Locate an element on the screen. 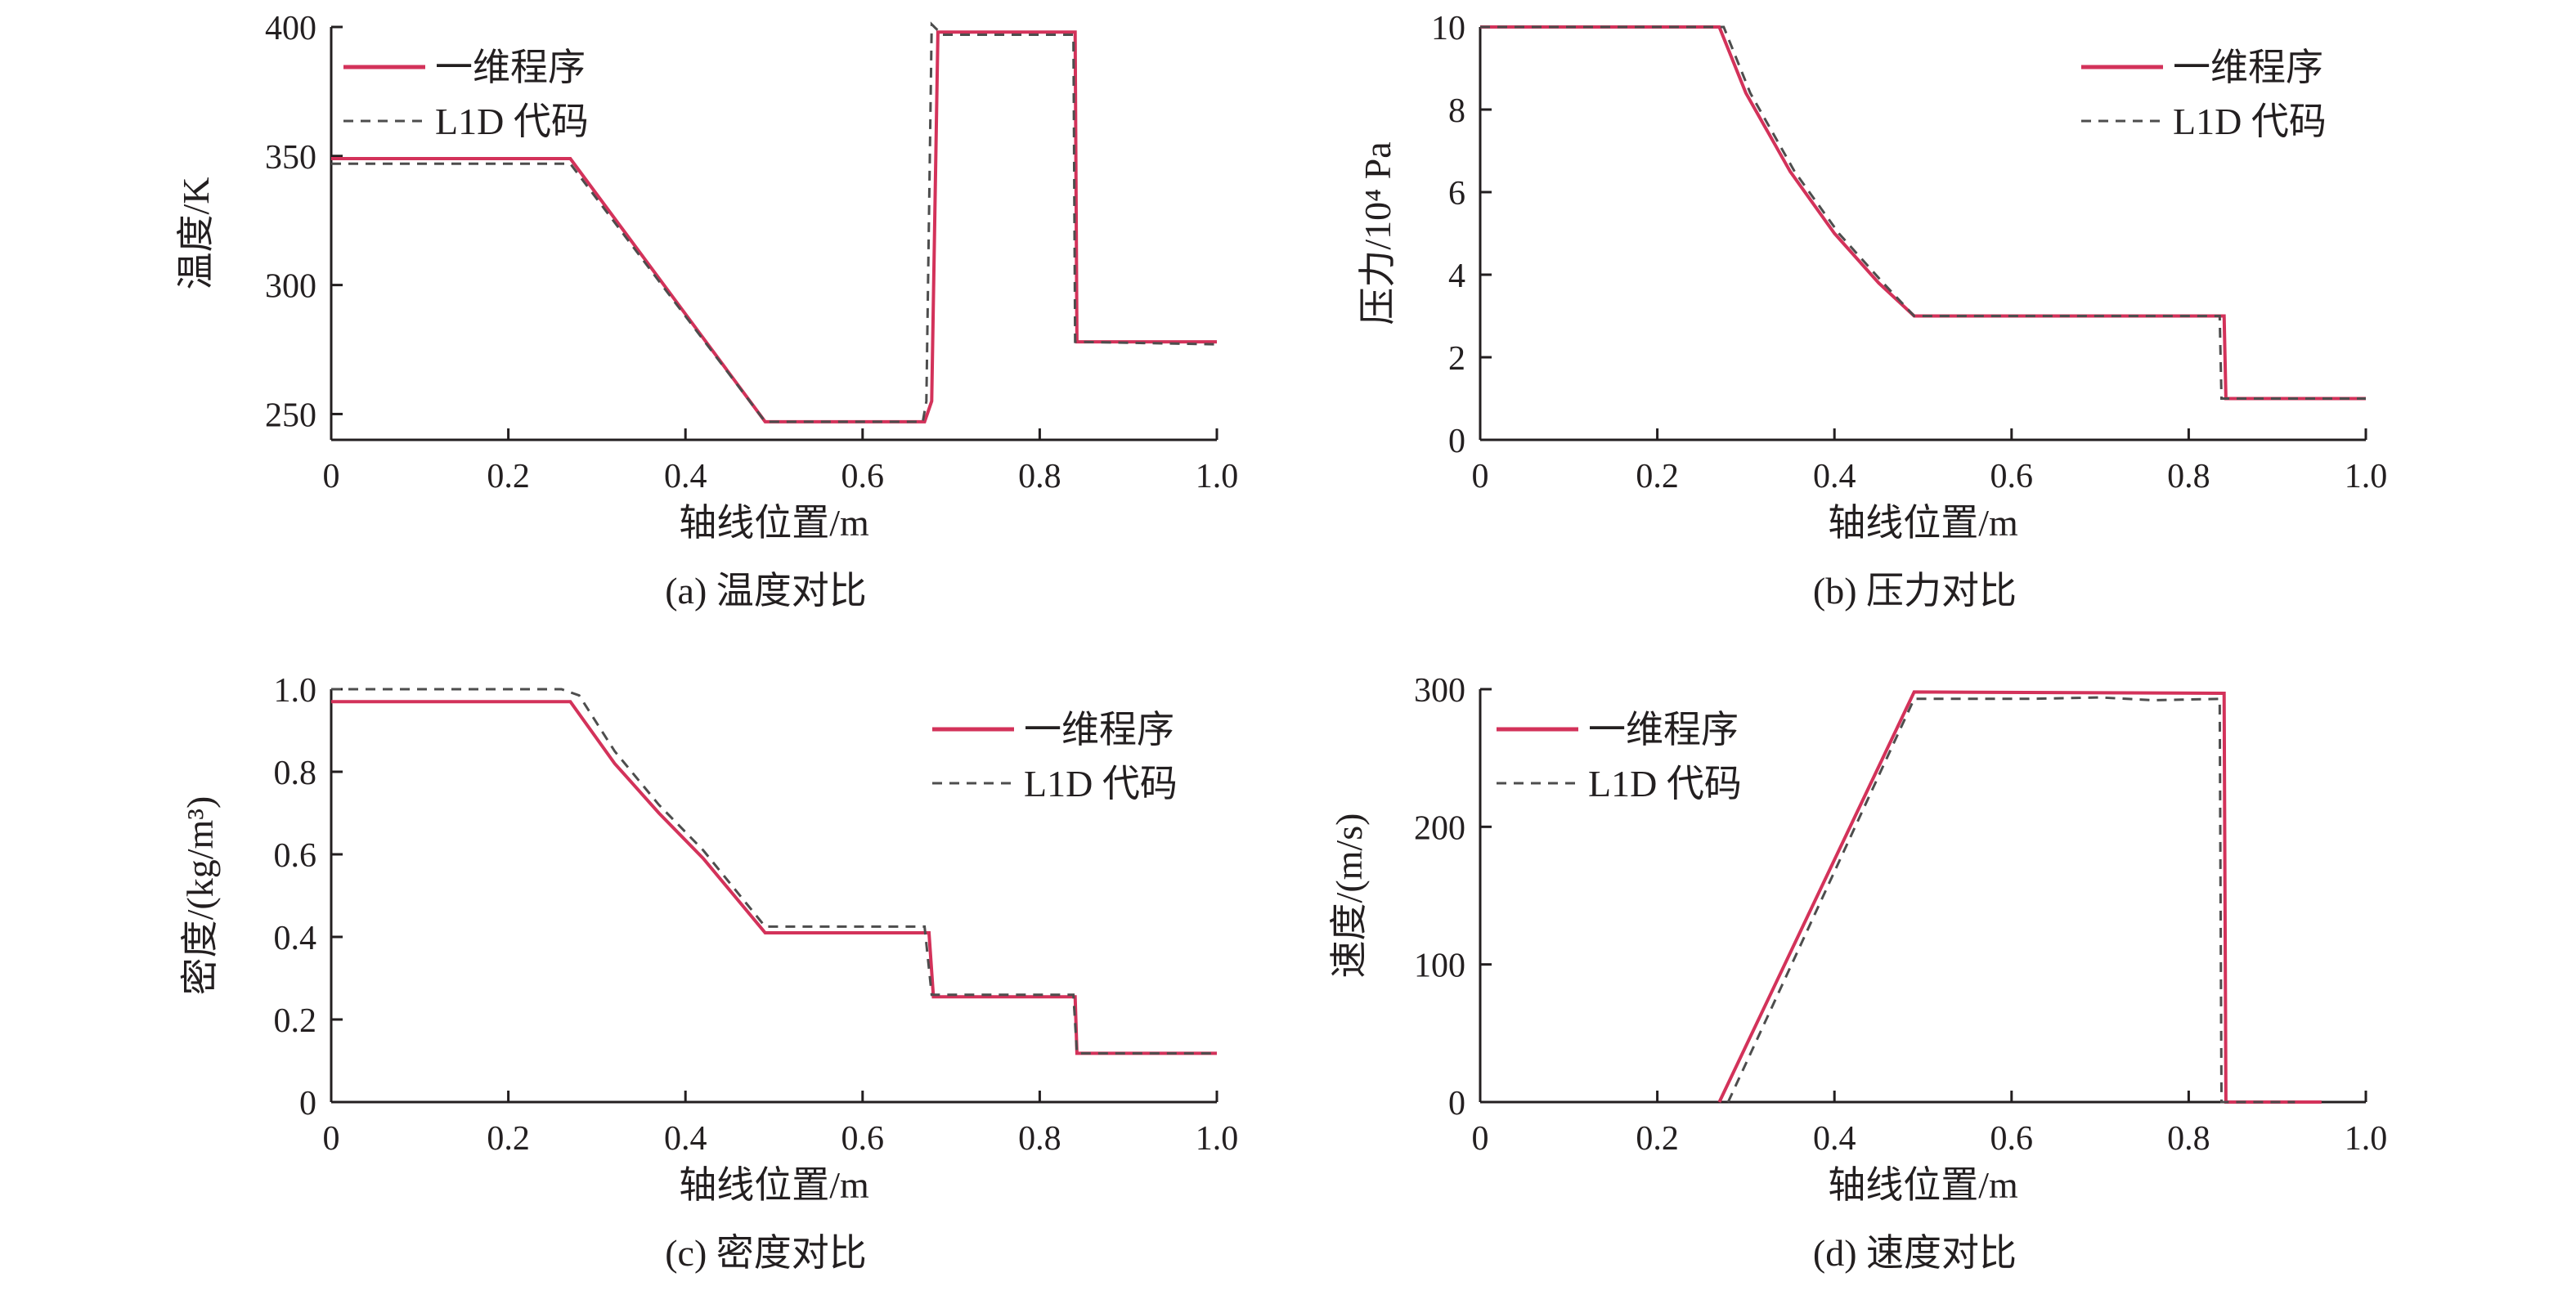  y-tick-label: 10 is located at coordinates (1448, 28).